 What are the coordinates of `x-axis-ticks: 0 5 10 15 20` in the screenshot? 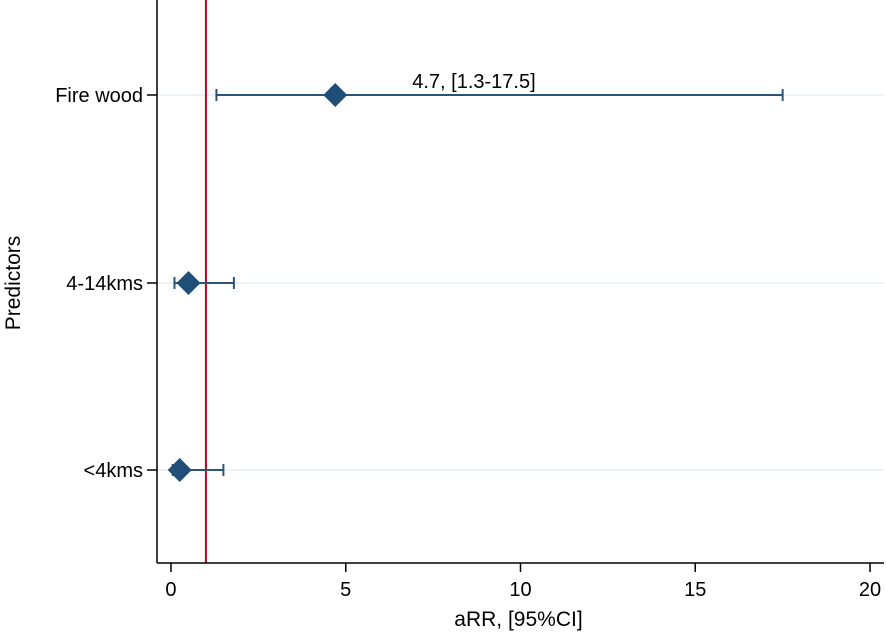 It's located at (523, 582).